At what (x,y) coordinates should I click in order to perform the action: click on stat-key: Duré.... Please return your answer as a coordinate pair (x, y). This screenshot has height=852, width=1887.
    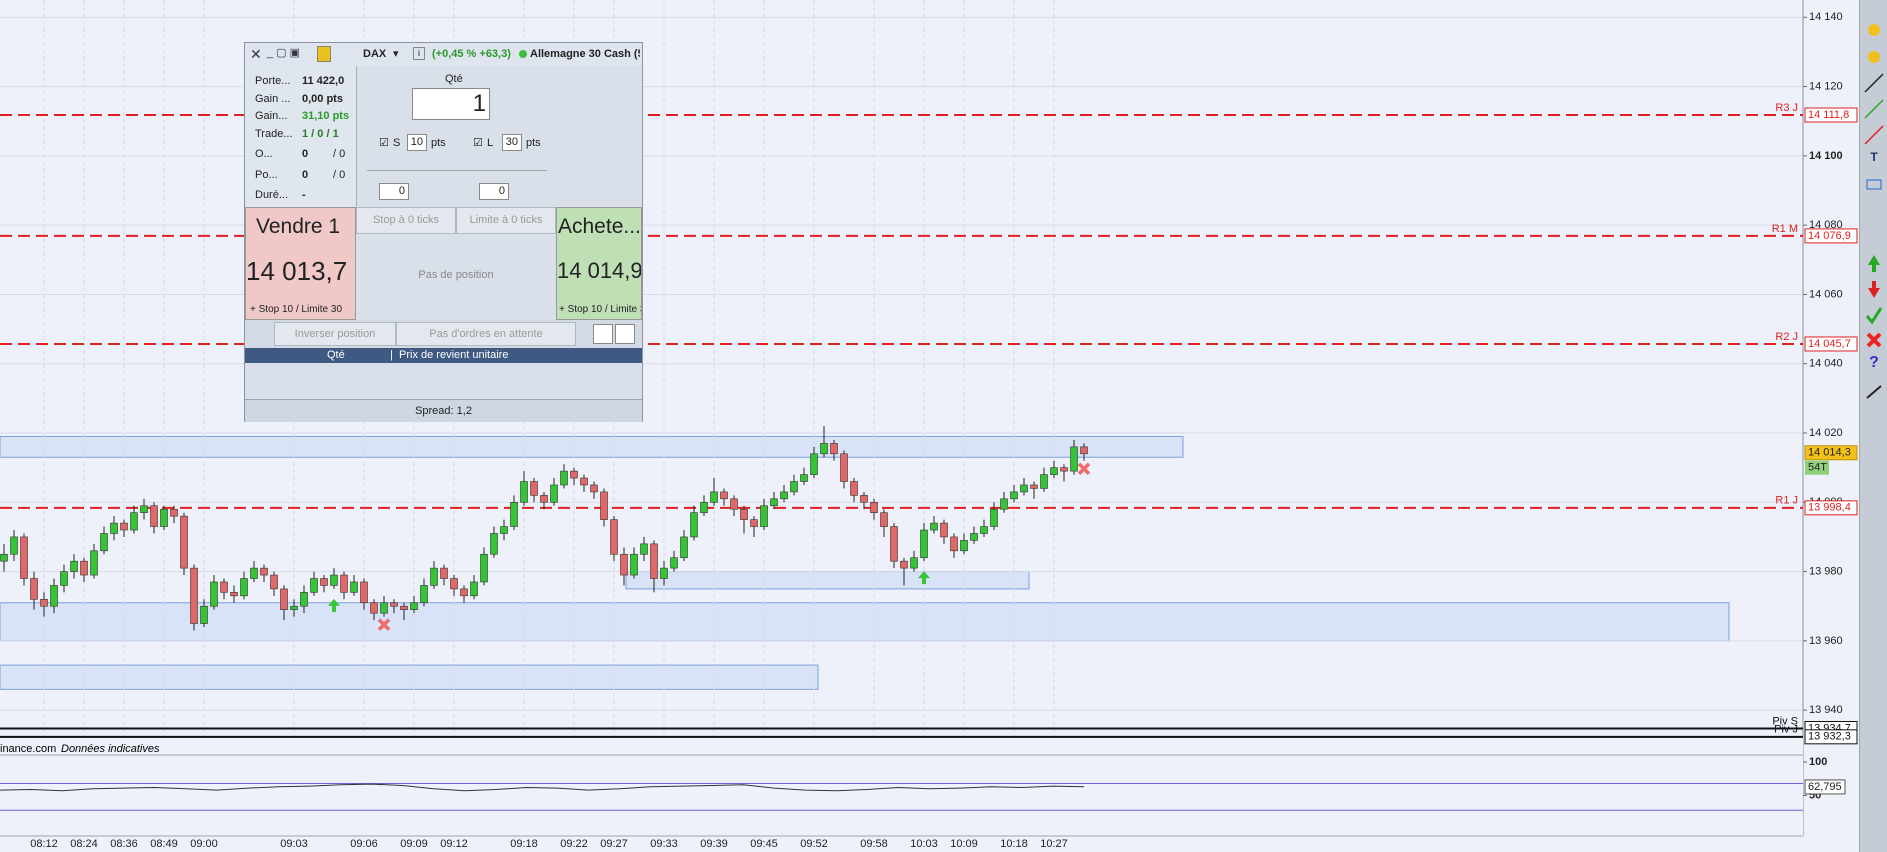
    Looking at the image, I should click on (272, 195).